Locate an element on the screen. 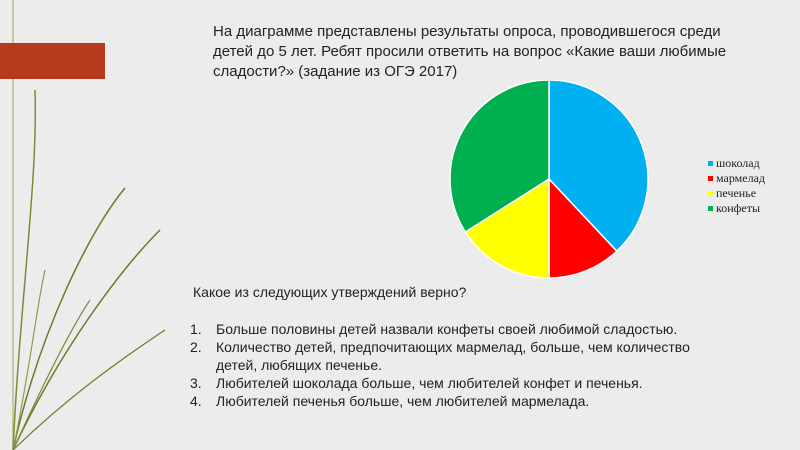 This screenshot has height=450, width=800. legend-label: печенье is located at coordinates (736, 193).